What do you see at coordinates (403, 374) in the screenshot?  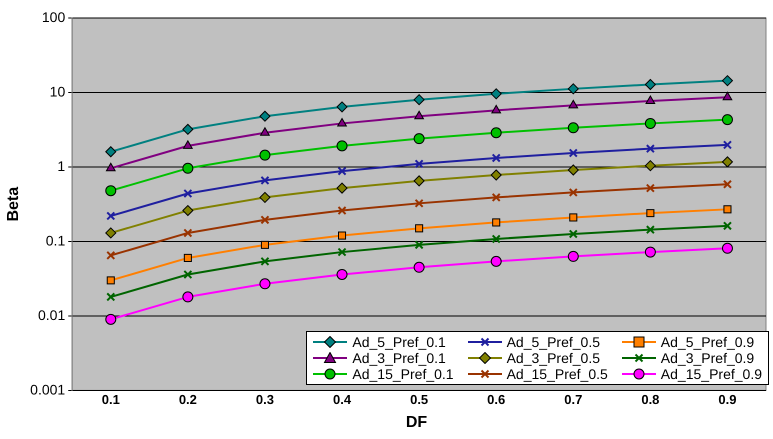 I see `legend-label: Ad_15_Pref_0.1` at bounding box center [403, 374].